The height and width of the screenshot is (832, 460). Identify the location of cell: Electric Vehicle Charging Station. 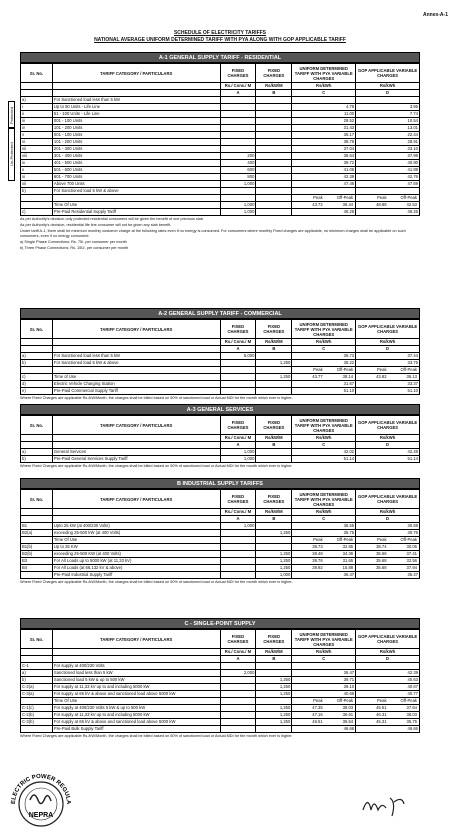
(136, 384).